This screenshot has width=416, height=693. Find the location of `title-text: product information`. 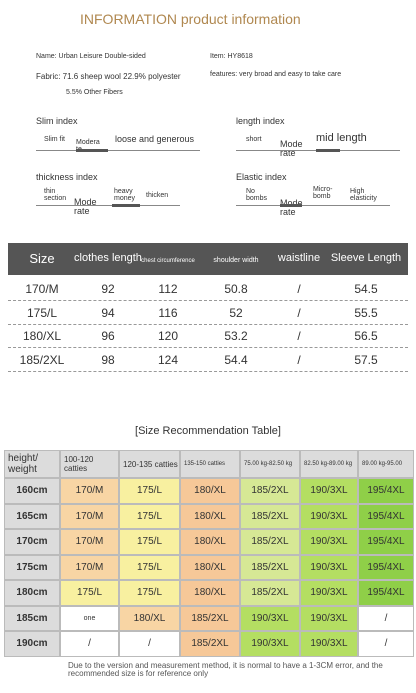

title-text: product information is located at coordinates (240, 19).